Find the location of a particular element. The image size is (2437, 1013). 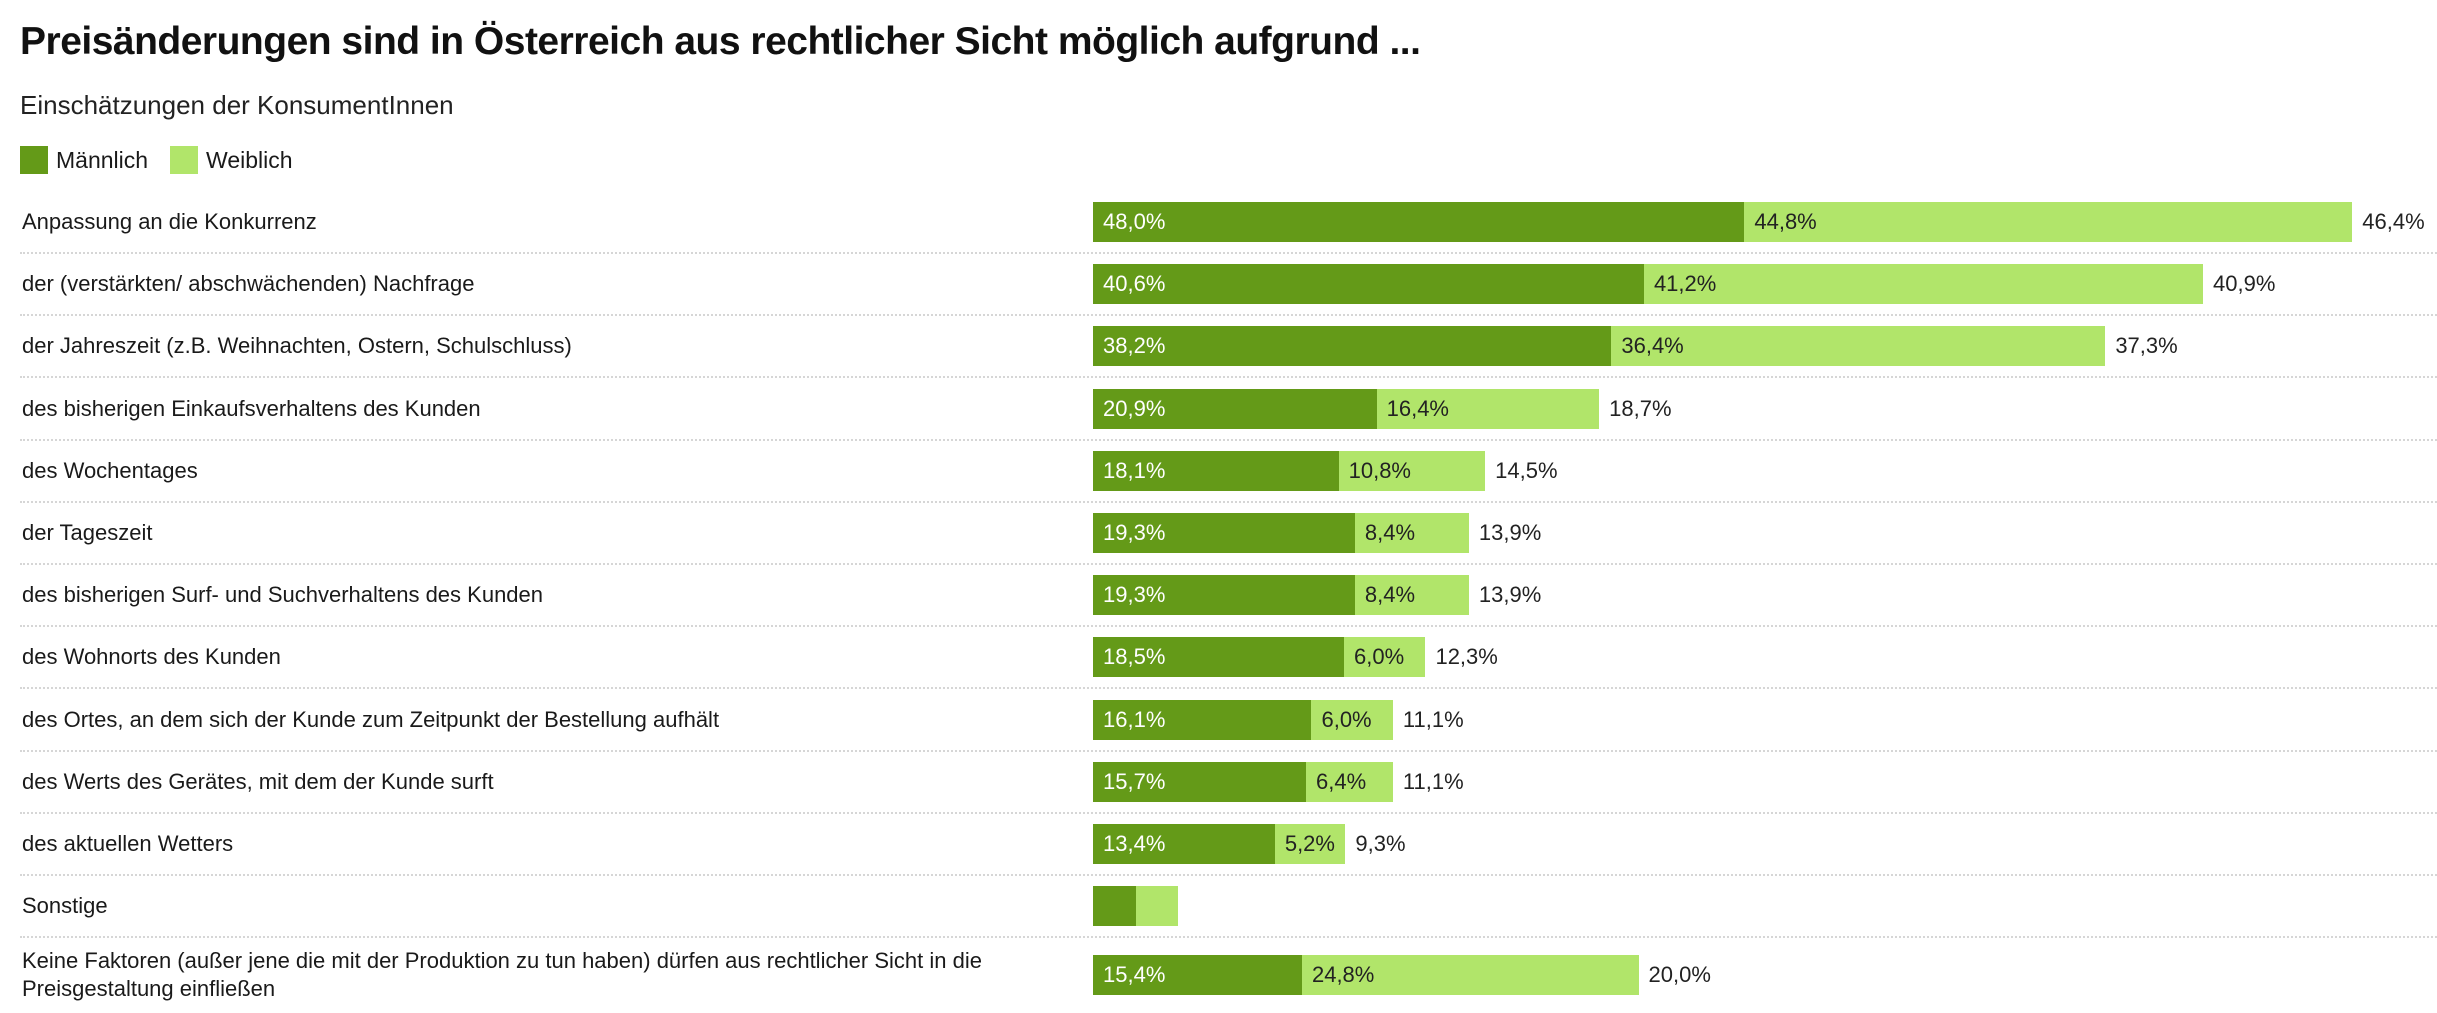

chart-subtitle: Einschätzungen der KonsumentInnen is located at coordinates (237, 105).